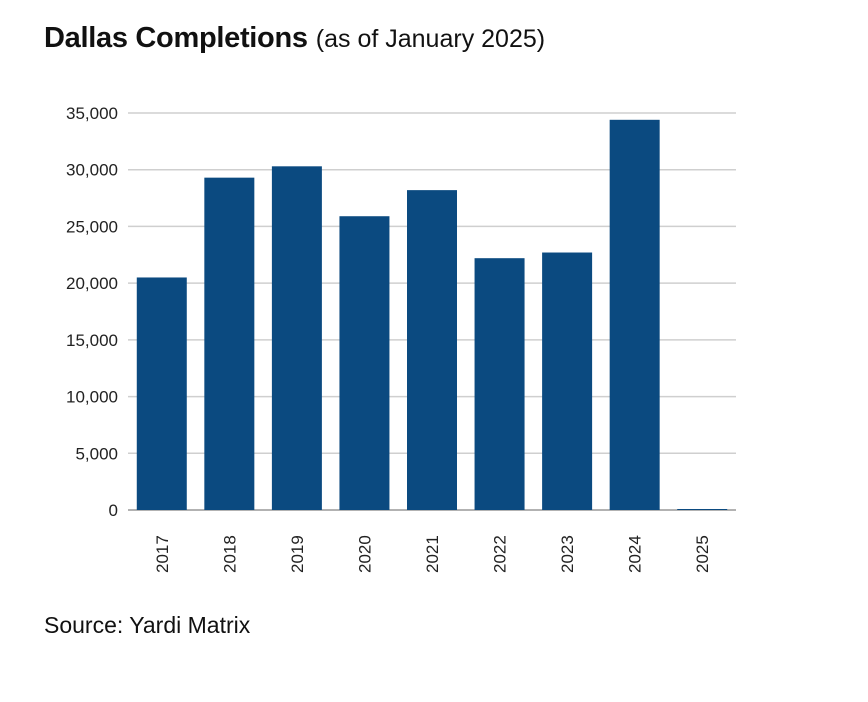 The width and height of the screenshot is (868, 702). Describe the element at coordinates (364, 363) in the screenshot. I see `bar-2020` at that location.